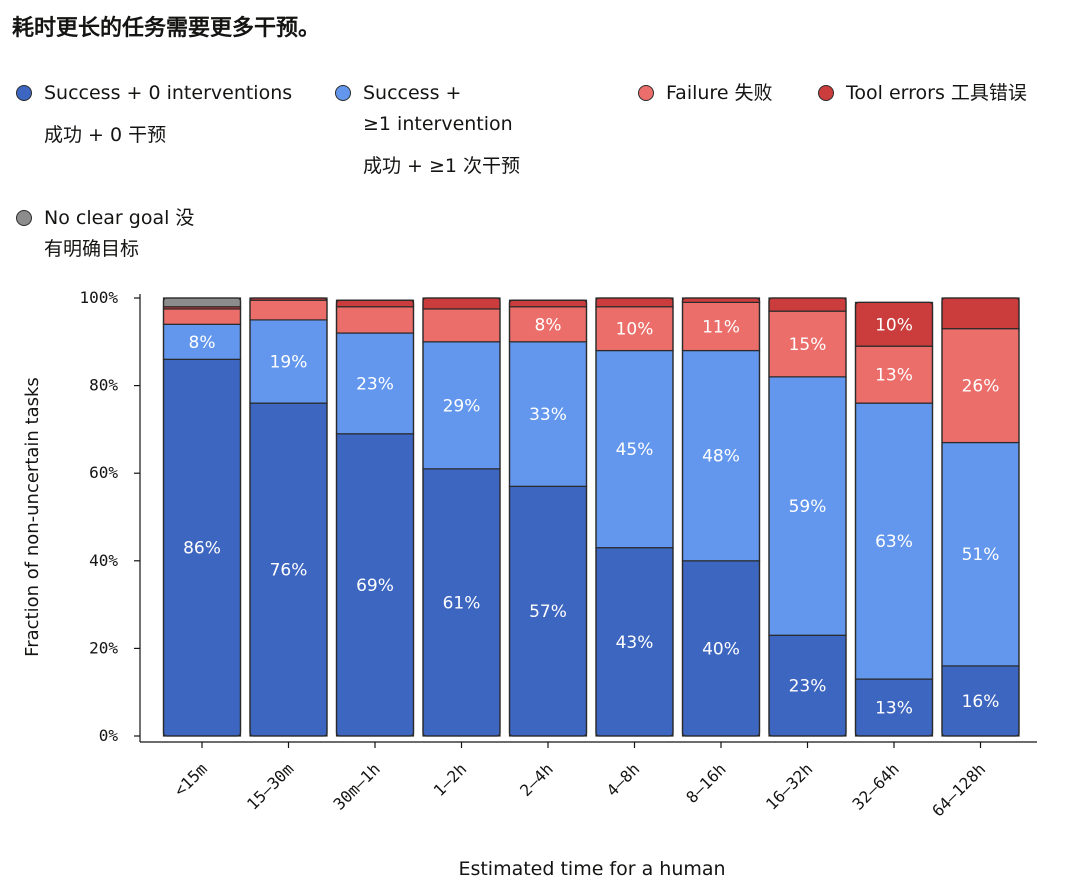  What do you see at coordinates (103, 385) in the screenshot?
I see `y-tick-label: 80%` at bounding box center [103, 385].